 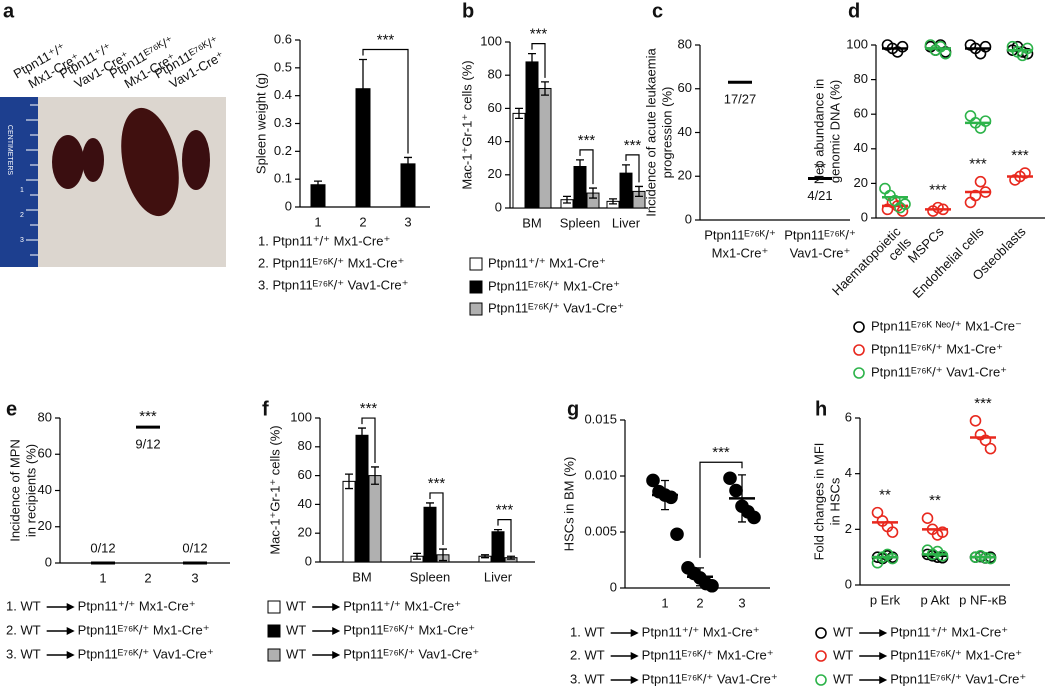 What do you see at coordinates (19, 182) in the screenshot?
I see `ruler` at bounding box center [19, 182].